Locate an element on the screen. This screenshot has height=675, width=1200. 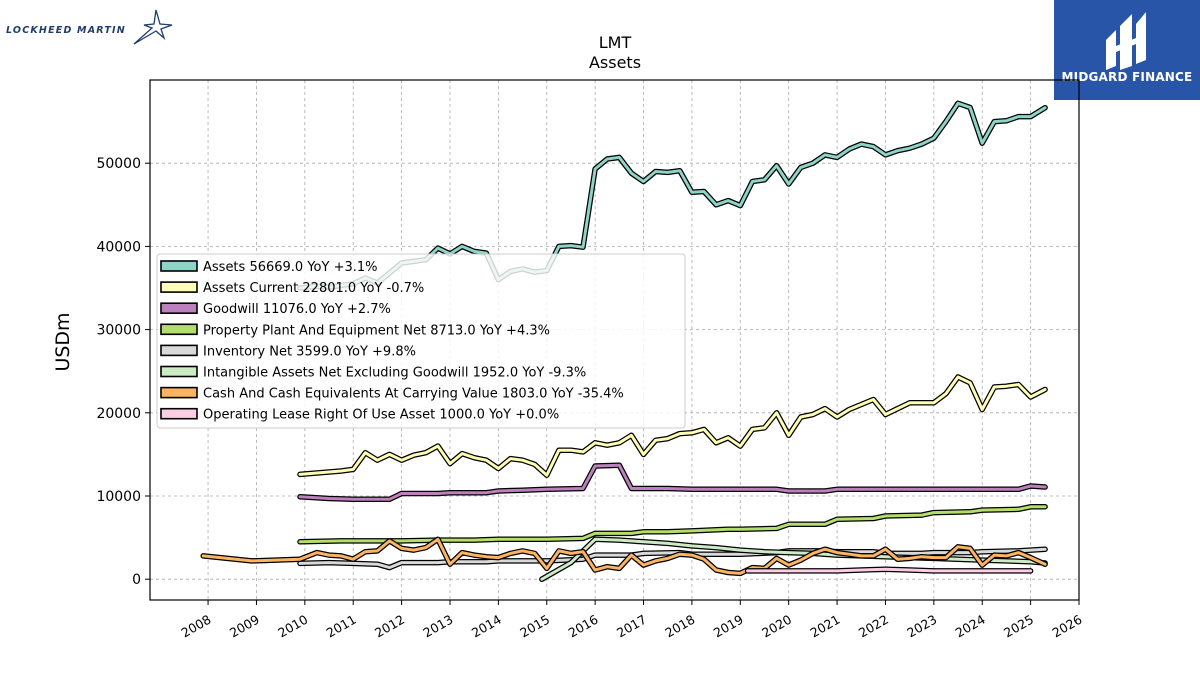
x-tick-label: 2012 is located at coordinates (389, 626).